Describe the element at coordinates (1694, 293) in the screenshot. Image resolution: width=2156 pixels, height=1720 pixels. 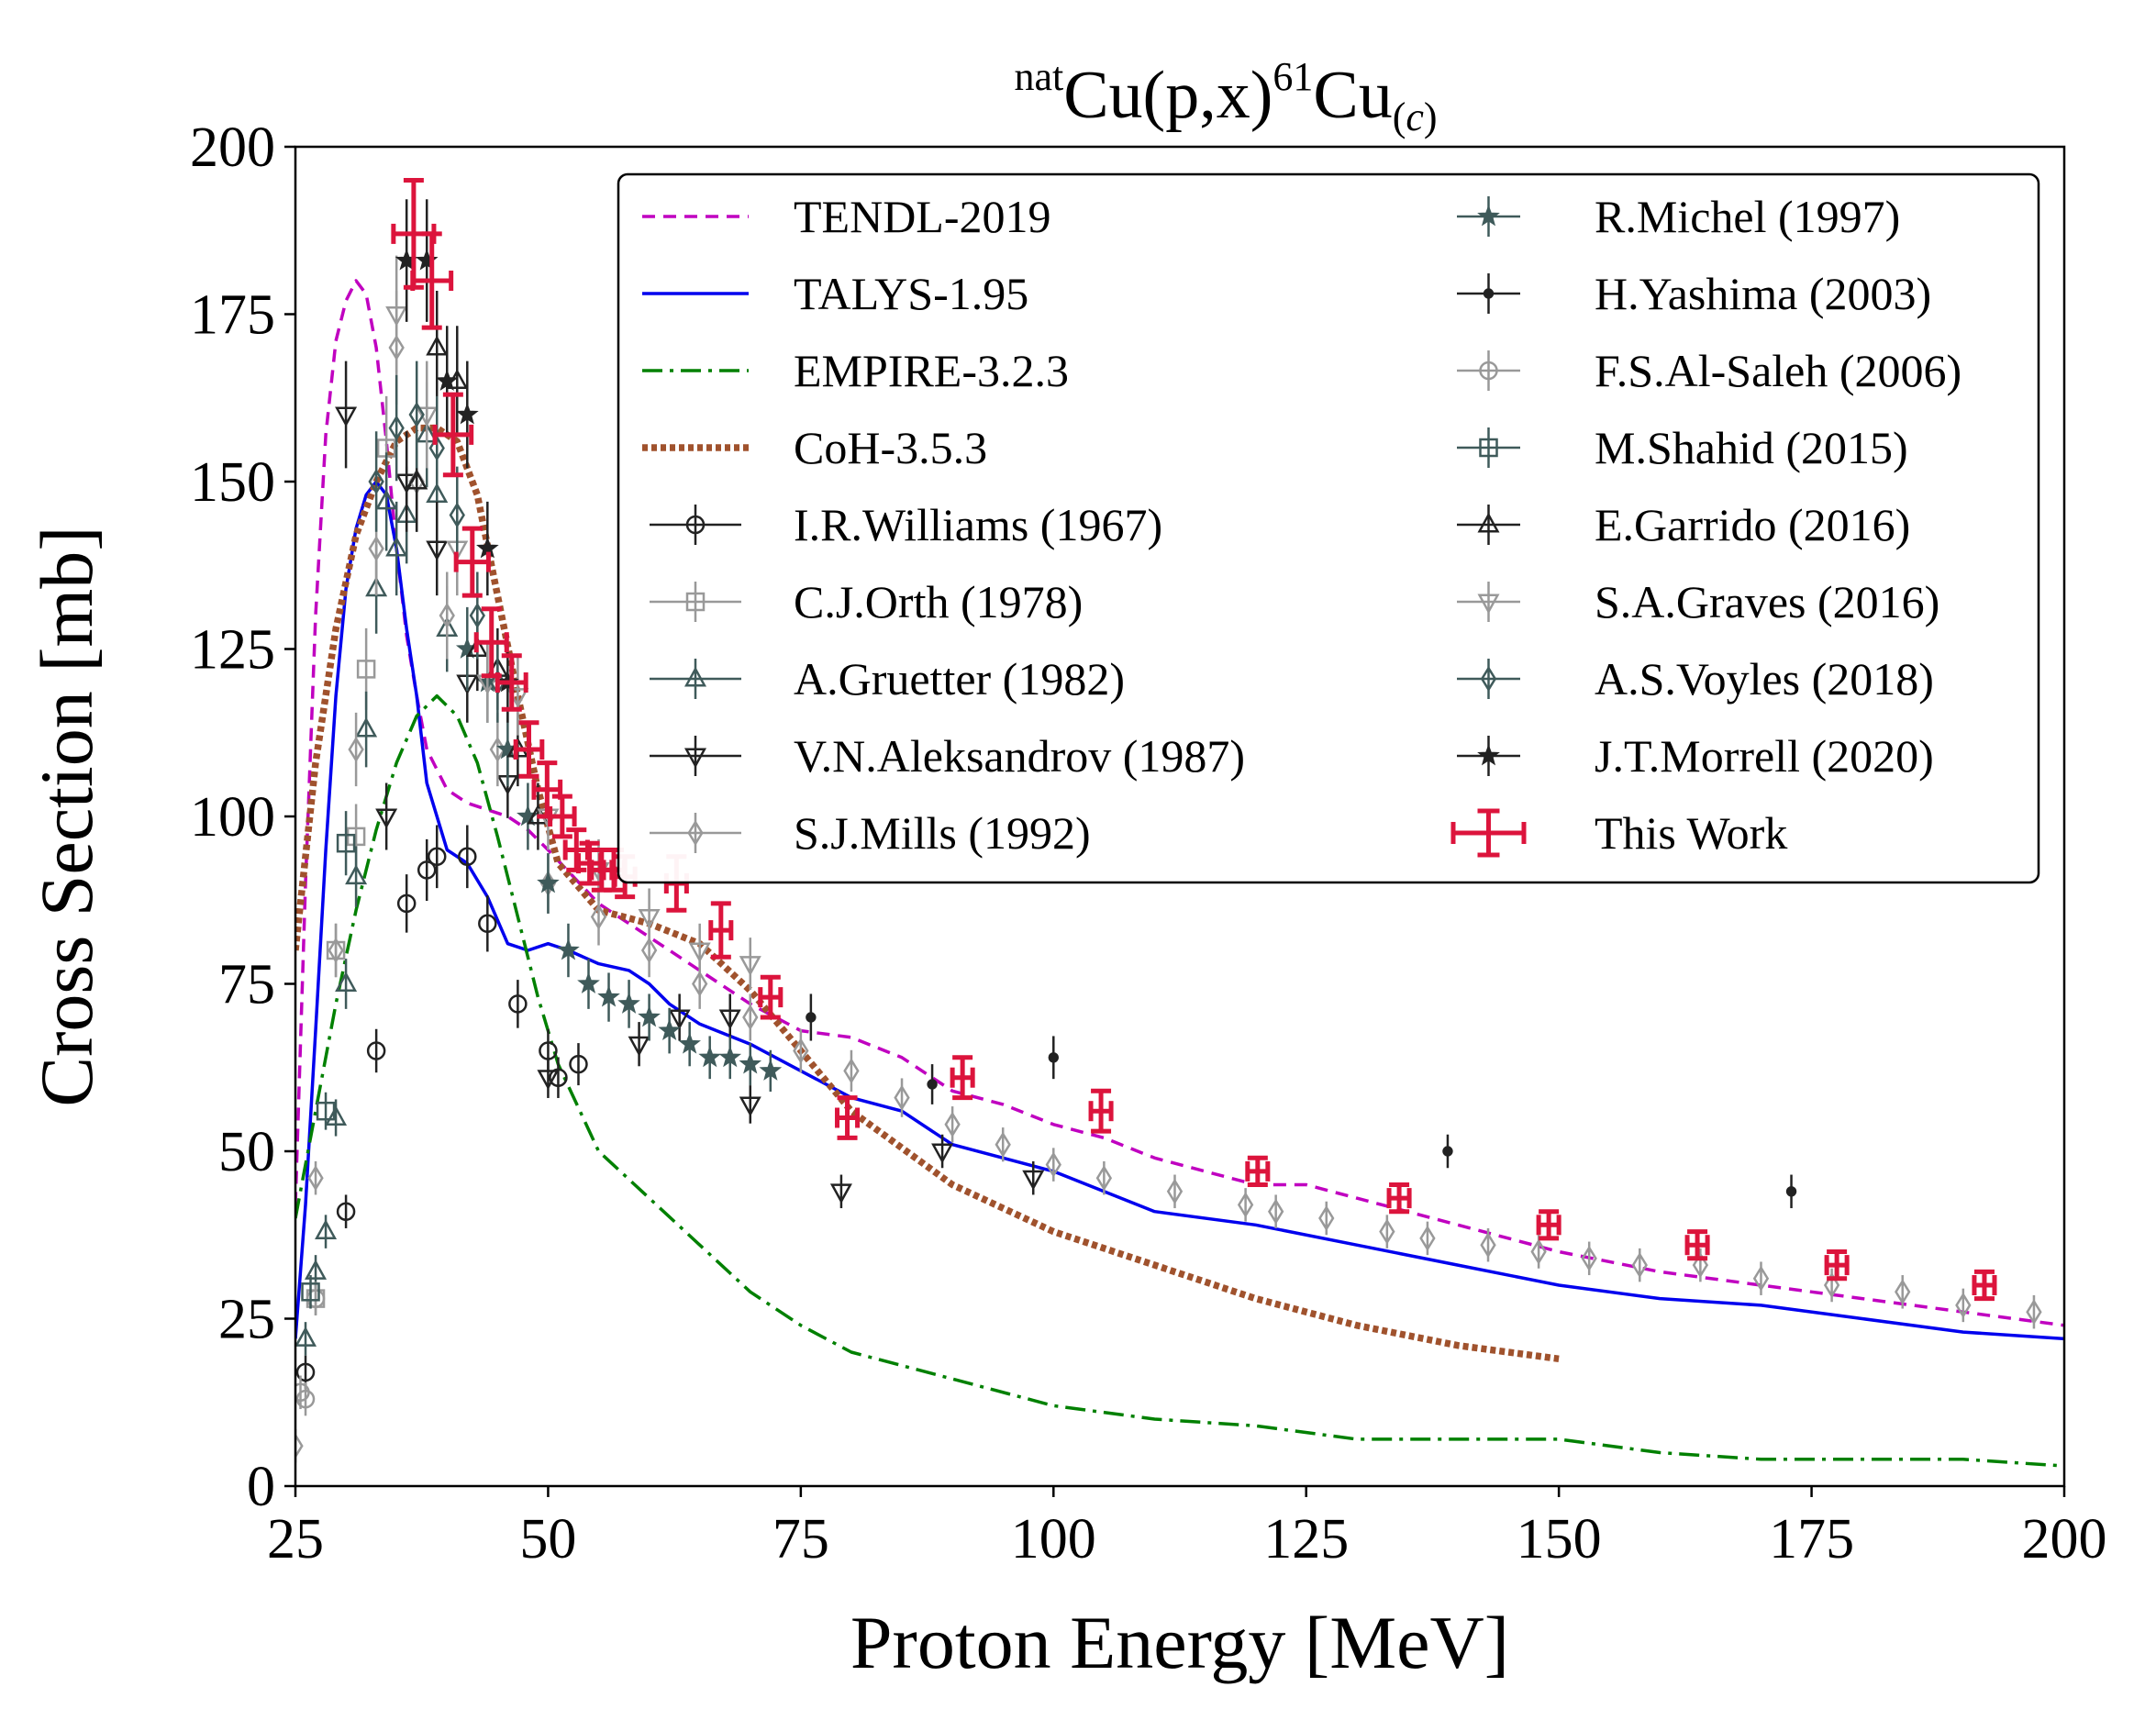
I see `legend-item: H.Yashima (2003)` at that location.